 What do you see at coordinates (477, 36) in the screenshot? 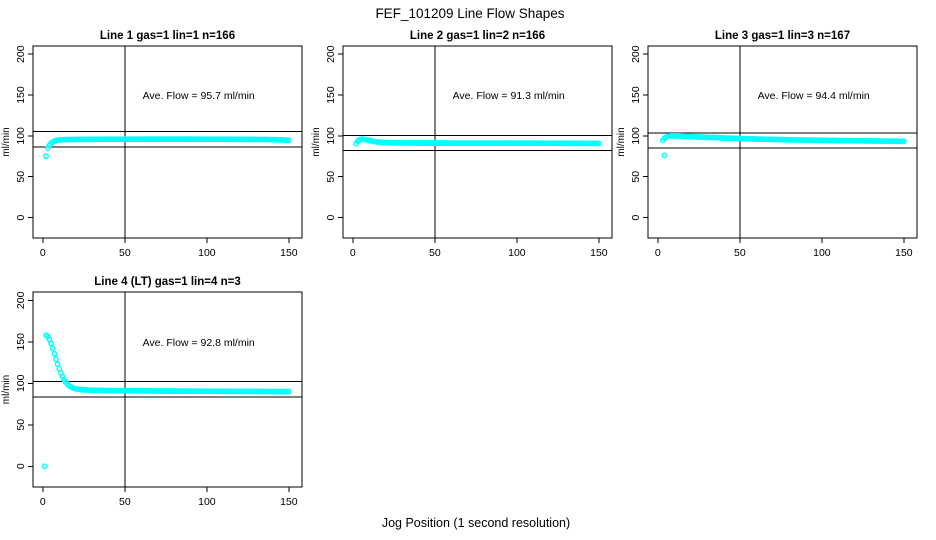
I see `panel-title: Line 2 gas=1 lin=2 n=166` at bounding box center [477, 36].